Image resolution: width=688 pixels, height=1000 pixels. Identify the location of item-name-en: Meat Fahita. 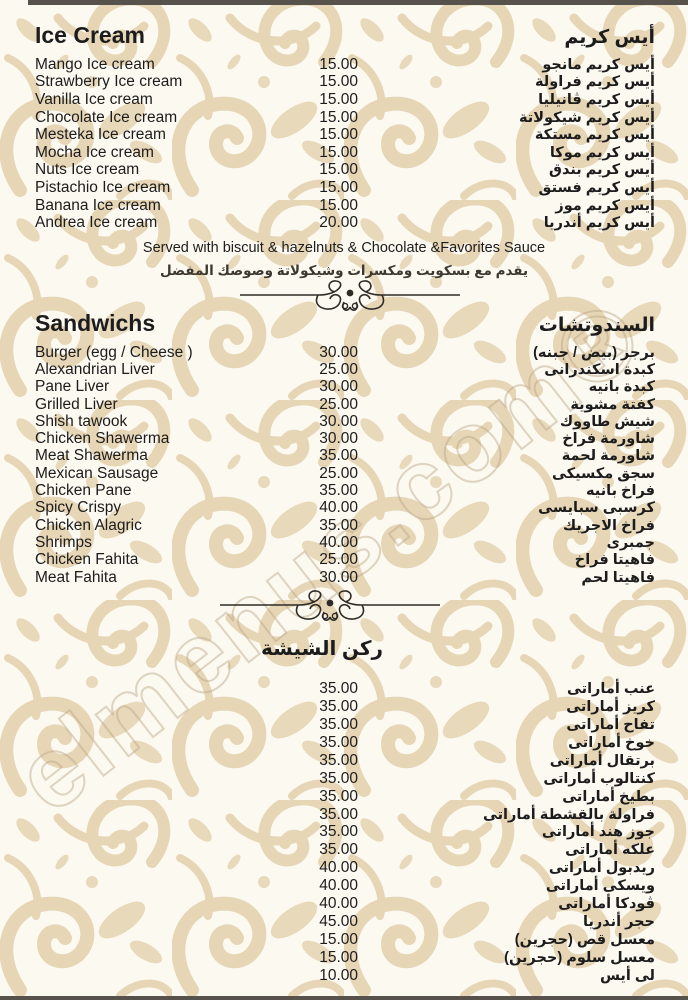
(76, 577).